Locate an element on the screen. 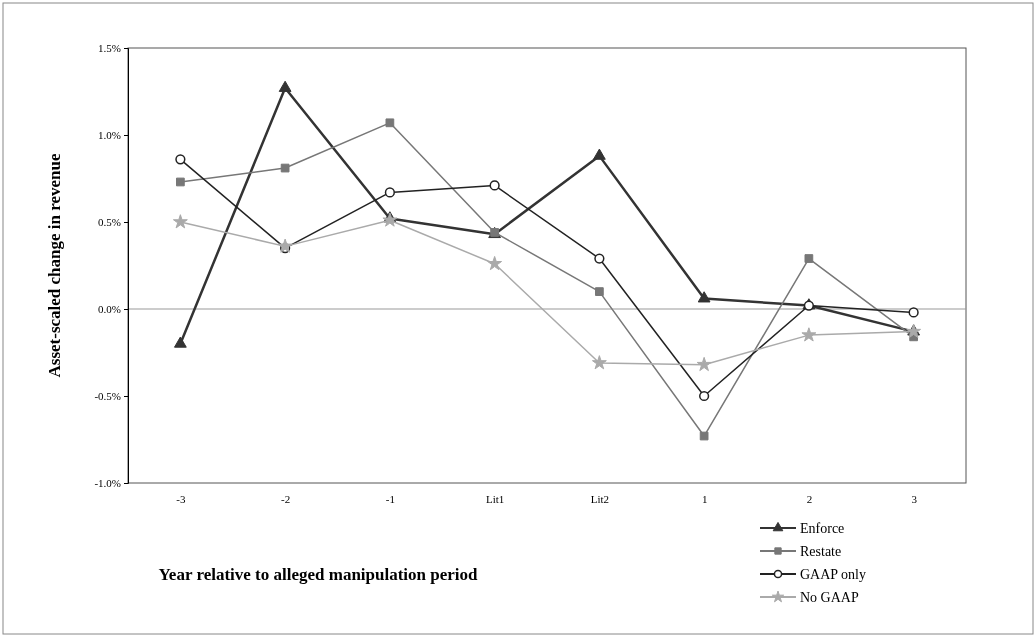 The width and height of the screenshot is (1036, 637). x-tick-label: 2 is located at coordinates (809, 498).